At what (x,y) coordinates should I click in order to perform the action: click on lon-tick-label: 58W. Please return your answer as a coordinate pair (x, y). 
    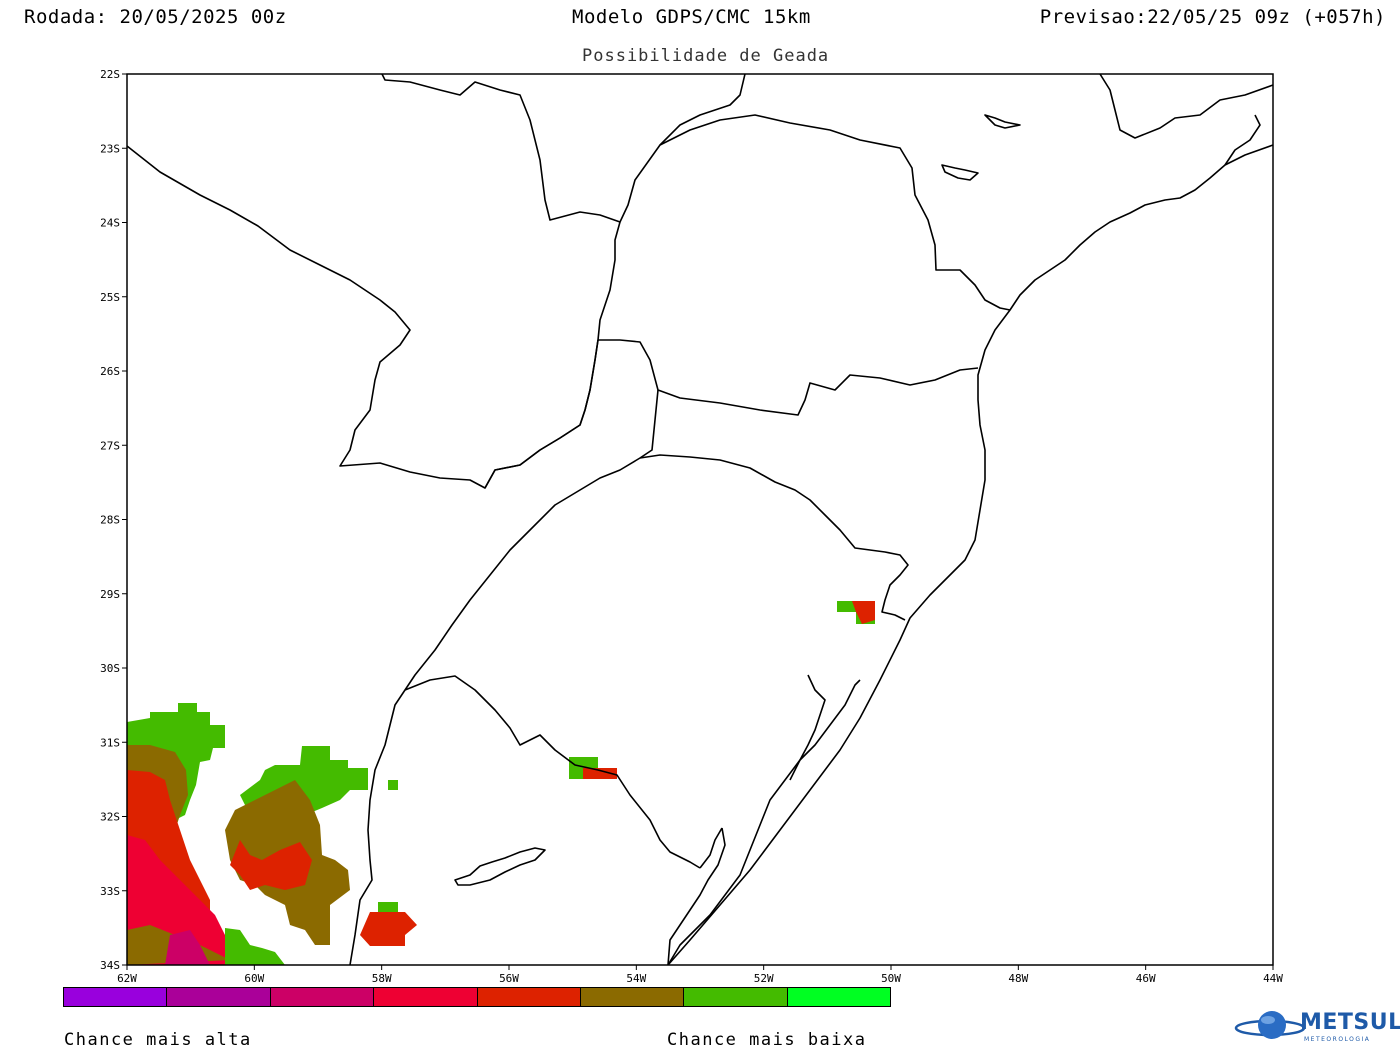
    Looking at the image, I should click on (382, 978).